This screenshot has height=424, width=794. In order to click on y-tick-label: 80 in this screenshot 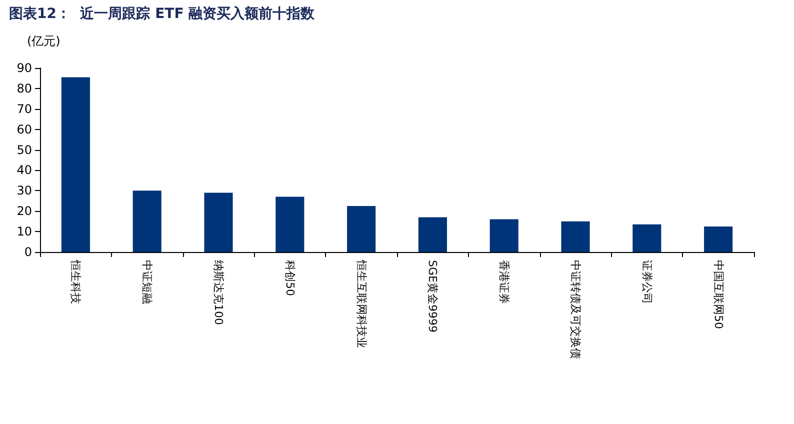, I will do `click(24, 88)`.